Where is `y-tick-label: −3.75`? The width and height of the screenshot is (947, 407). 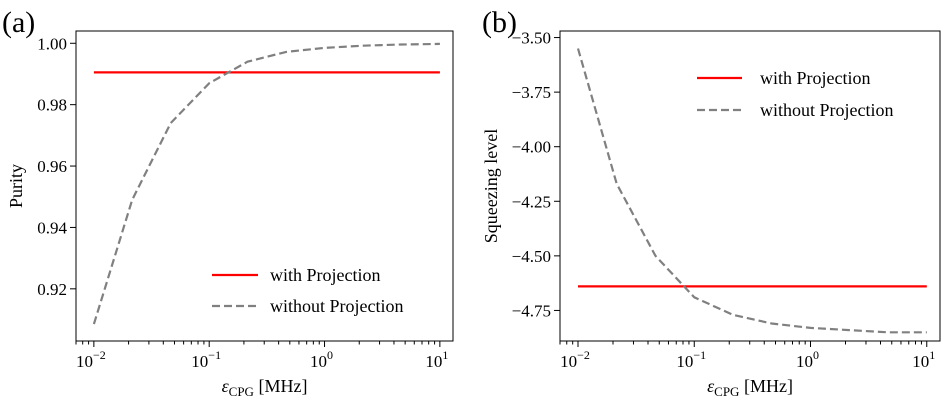 y-tick-label: −3.75 is located at coordinates (531, 92).